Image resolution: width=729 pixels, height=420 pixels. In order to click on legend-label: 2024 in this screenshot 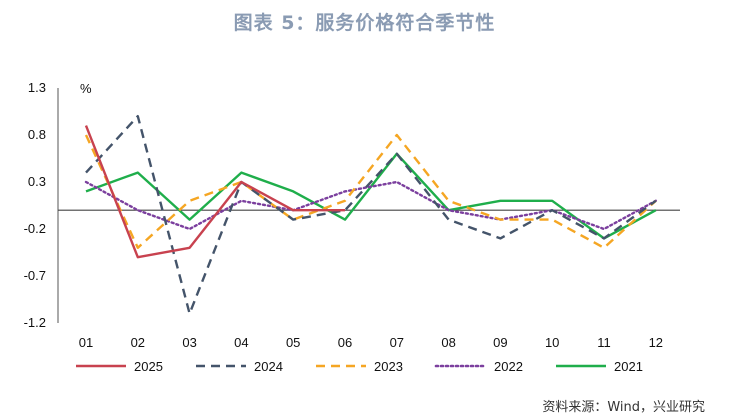, I will do `click(268, 366)`.